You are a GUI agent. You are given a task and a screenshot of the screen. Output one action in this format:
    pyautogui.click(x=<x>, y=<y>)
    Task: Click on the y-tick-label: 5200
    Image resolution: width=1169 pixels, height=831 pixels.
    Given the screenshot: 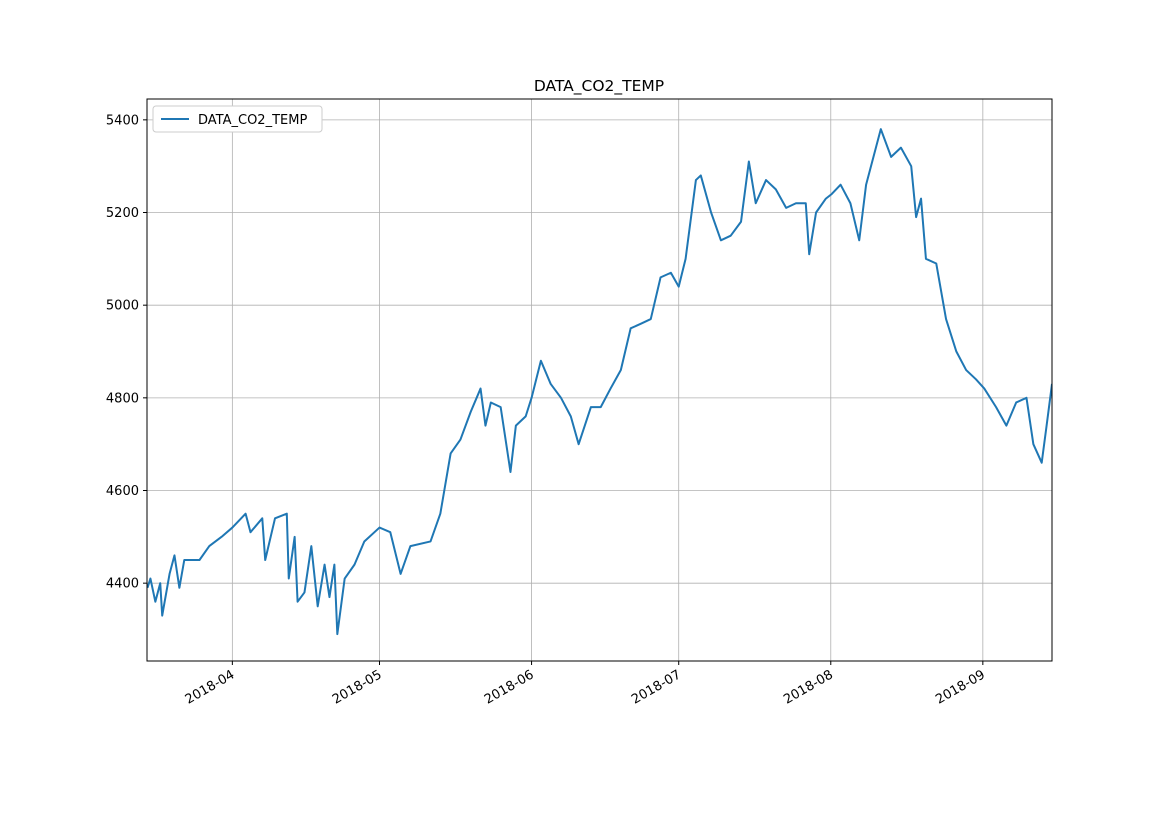 What is the action you would take?
    pyautogui.click(x=122, y=213)
    